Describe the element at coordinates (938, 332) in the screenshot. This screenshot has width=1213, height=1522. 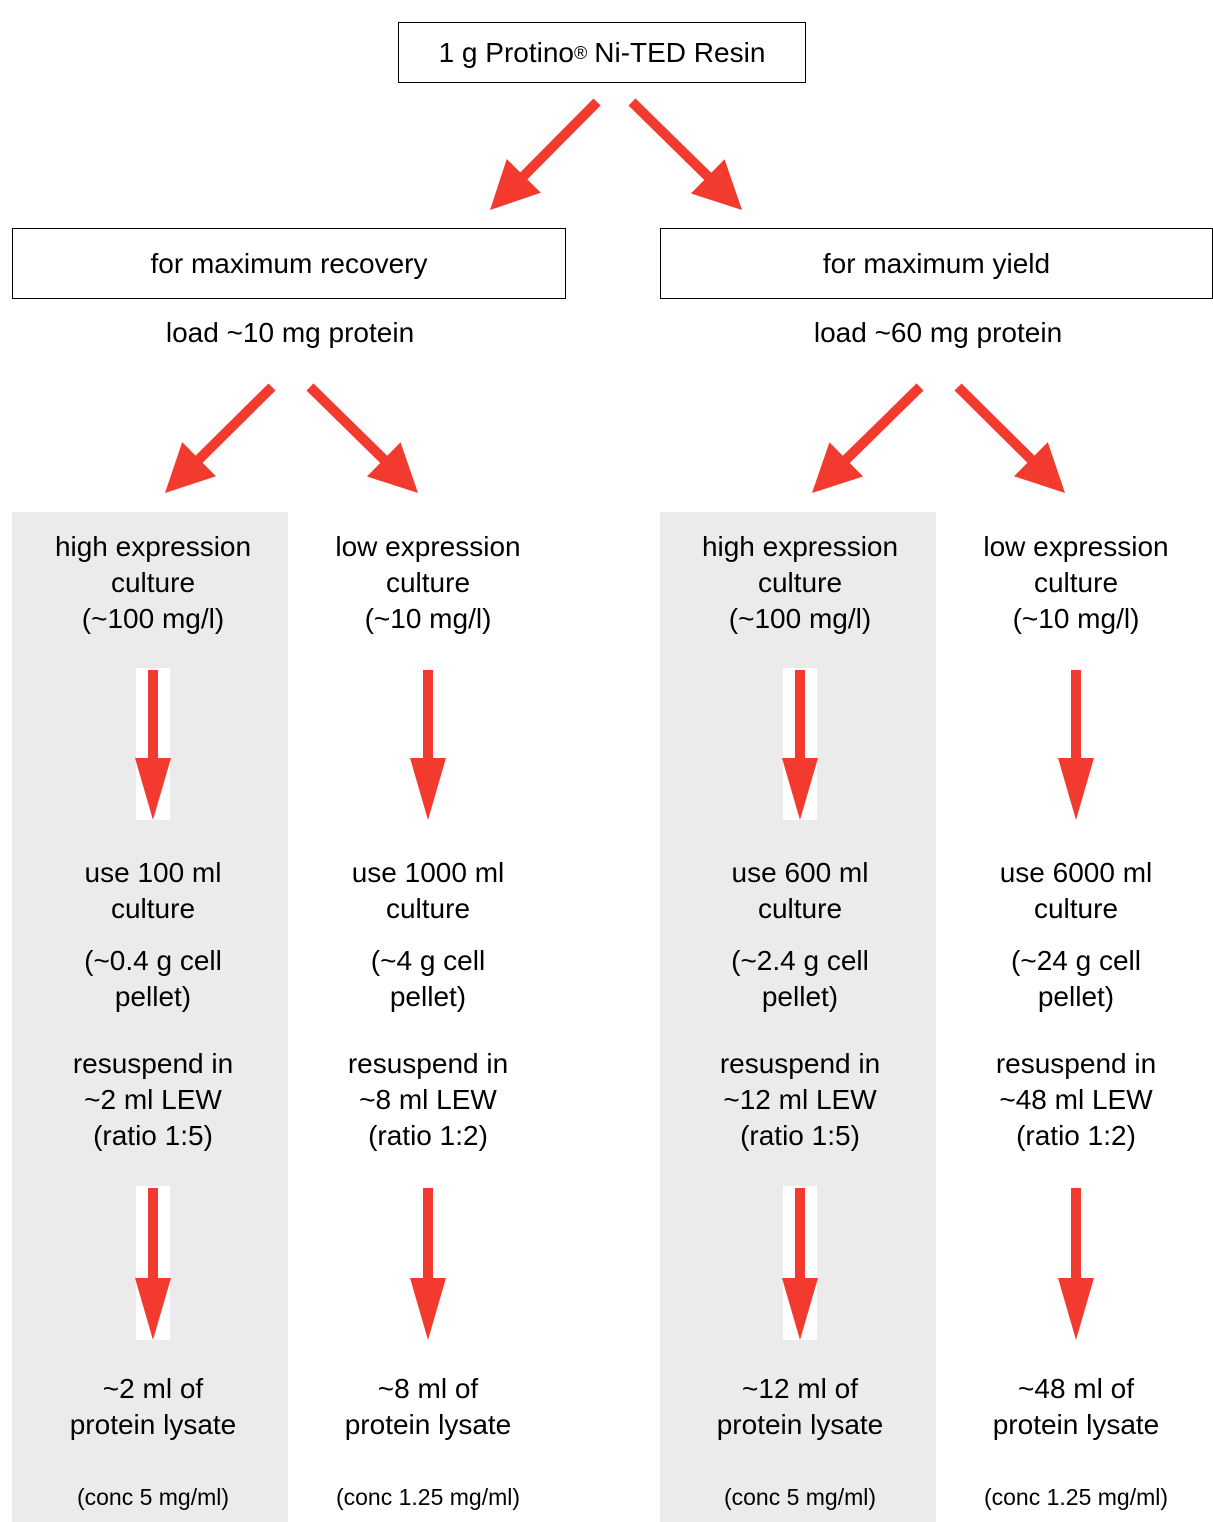
I see `load-text: load ~60 mg protein` at that location.